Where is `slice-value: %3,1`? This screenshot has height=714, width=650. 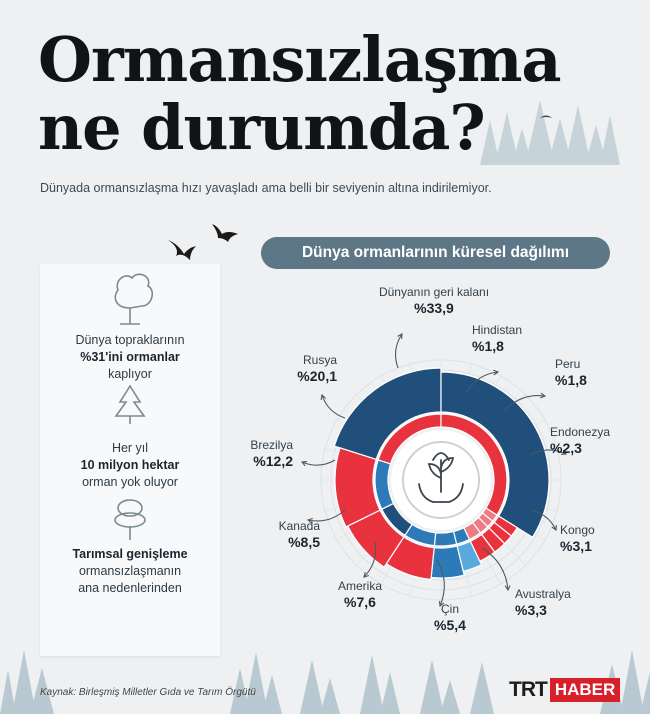 slice-value: %3,1 is located at coordinates (576, 546).